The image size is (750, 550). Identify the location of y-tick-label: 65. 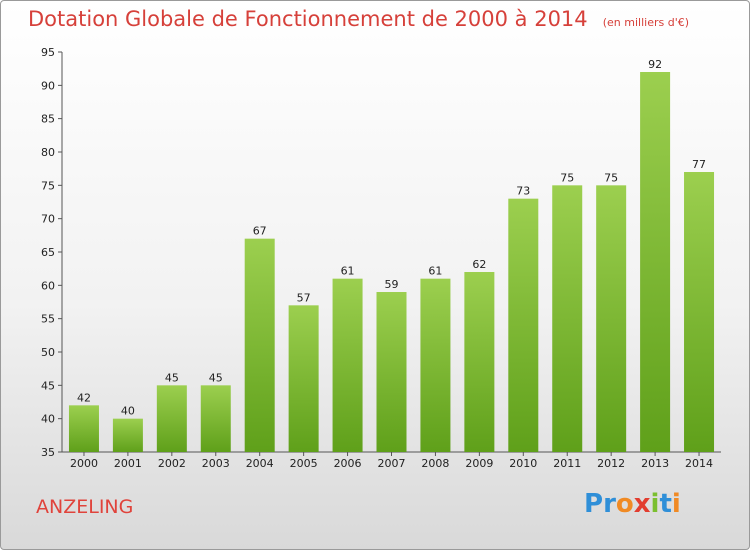
(48, 252).